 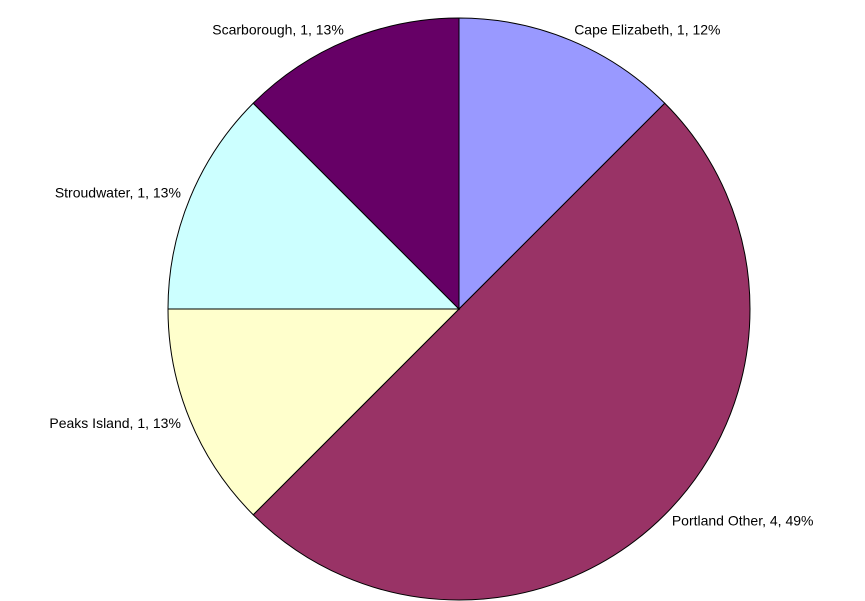 What do you see at coordinates (278, 30) in the screenshot?
I see `data-label: Scarborough, 1, 13%` at bounding box center [278, 30].